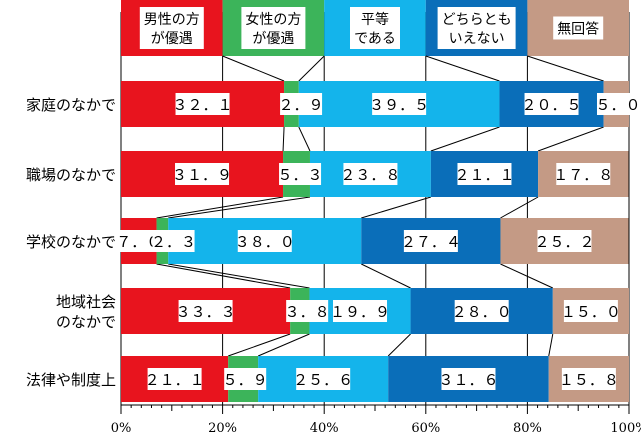 This screenshot has height=439, width=641. I want to click on value-label: ２５．２, so click(564, 242).